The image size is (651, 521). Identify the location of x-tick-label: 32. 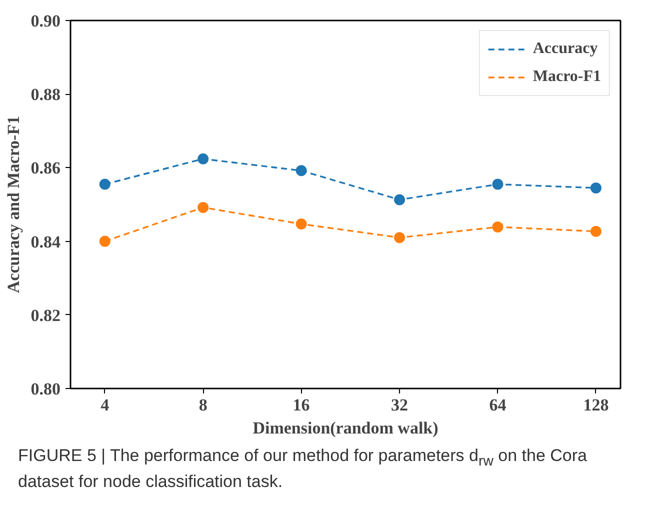
(399, 405).